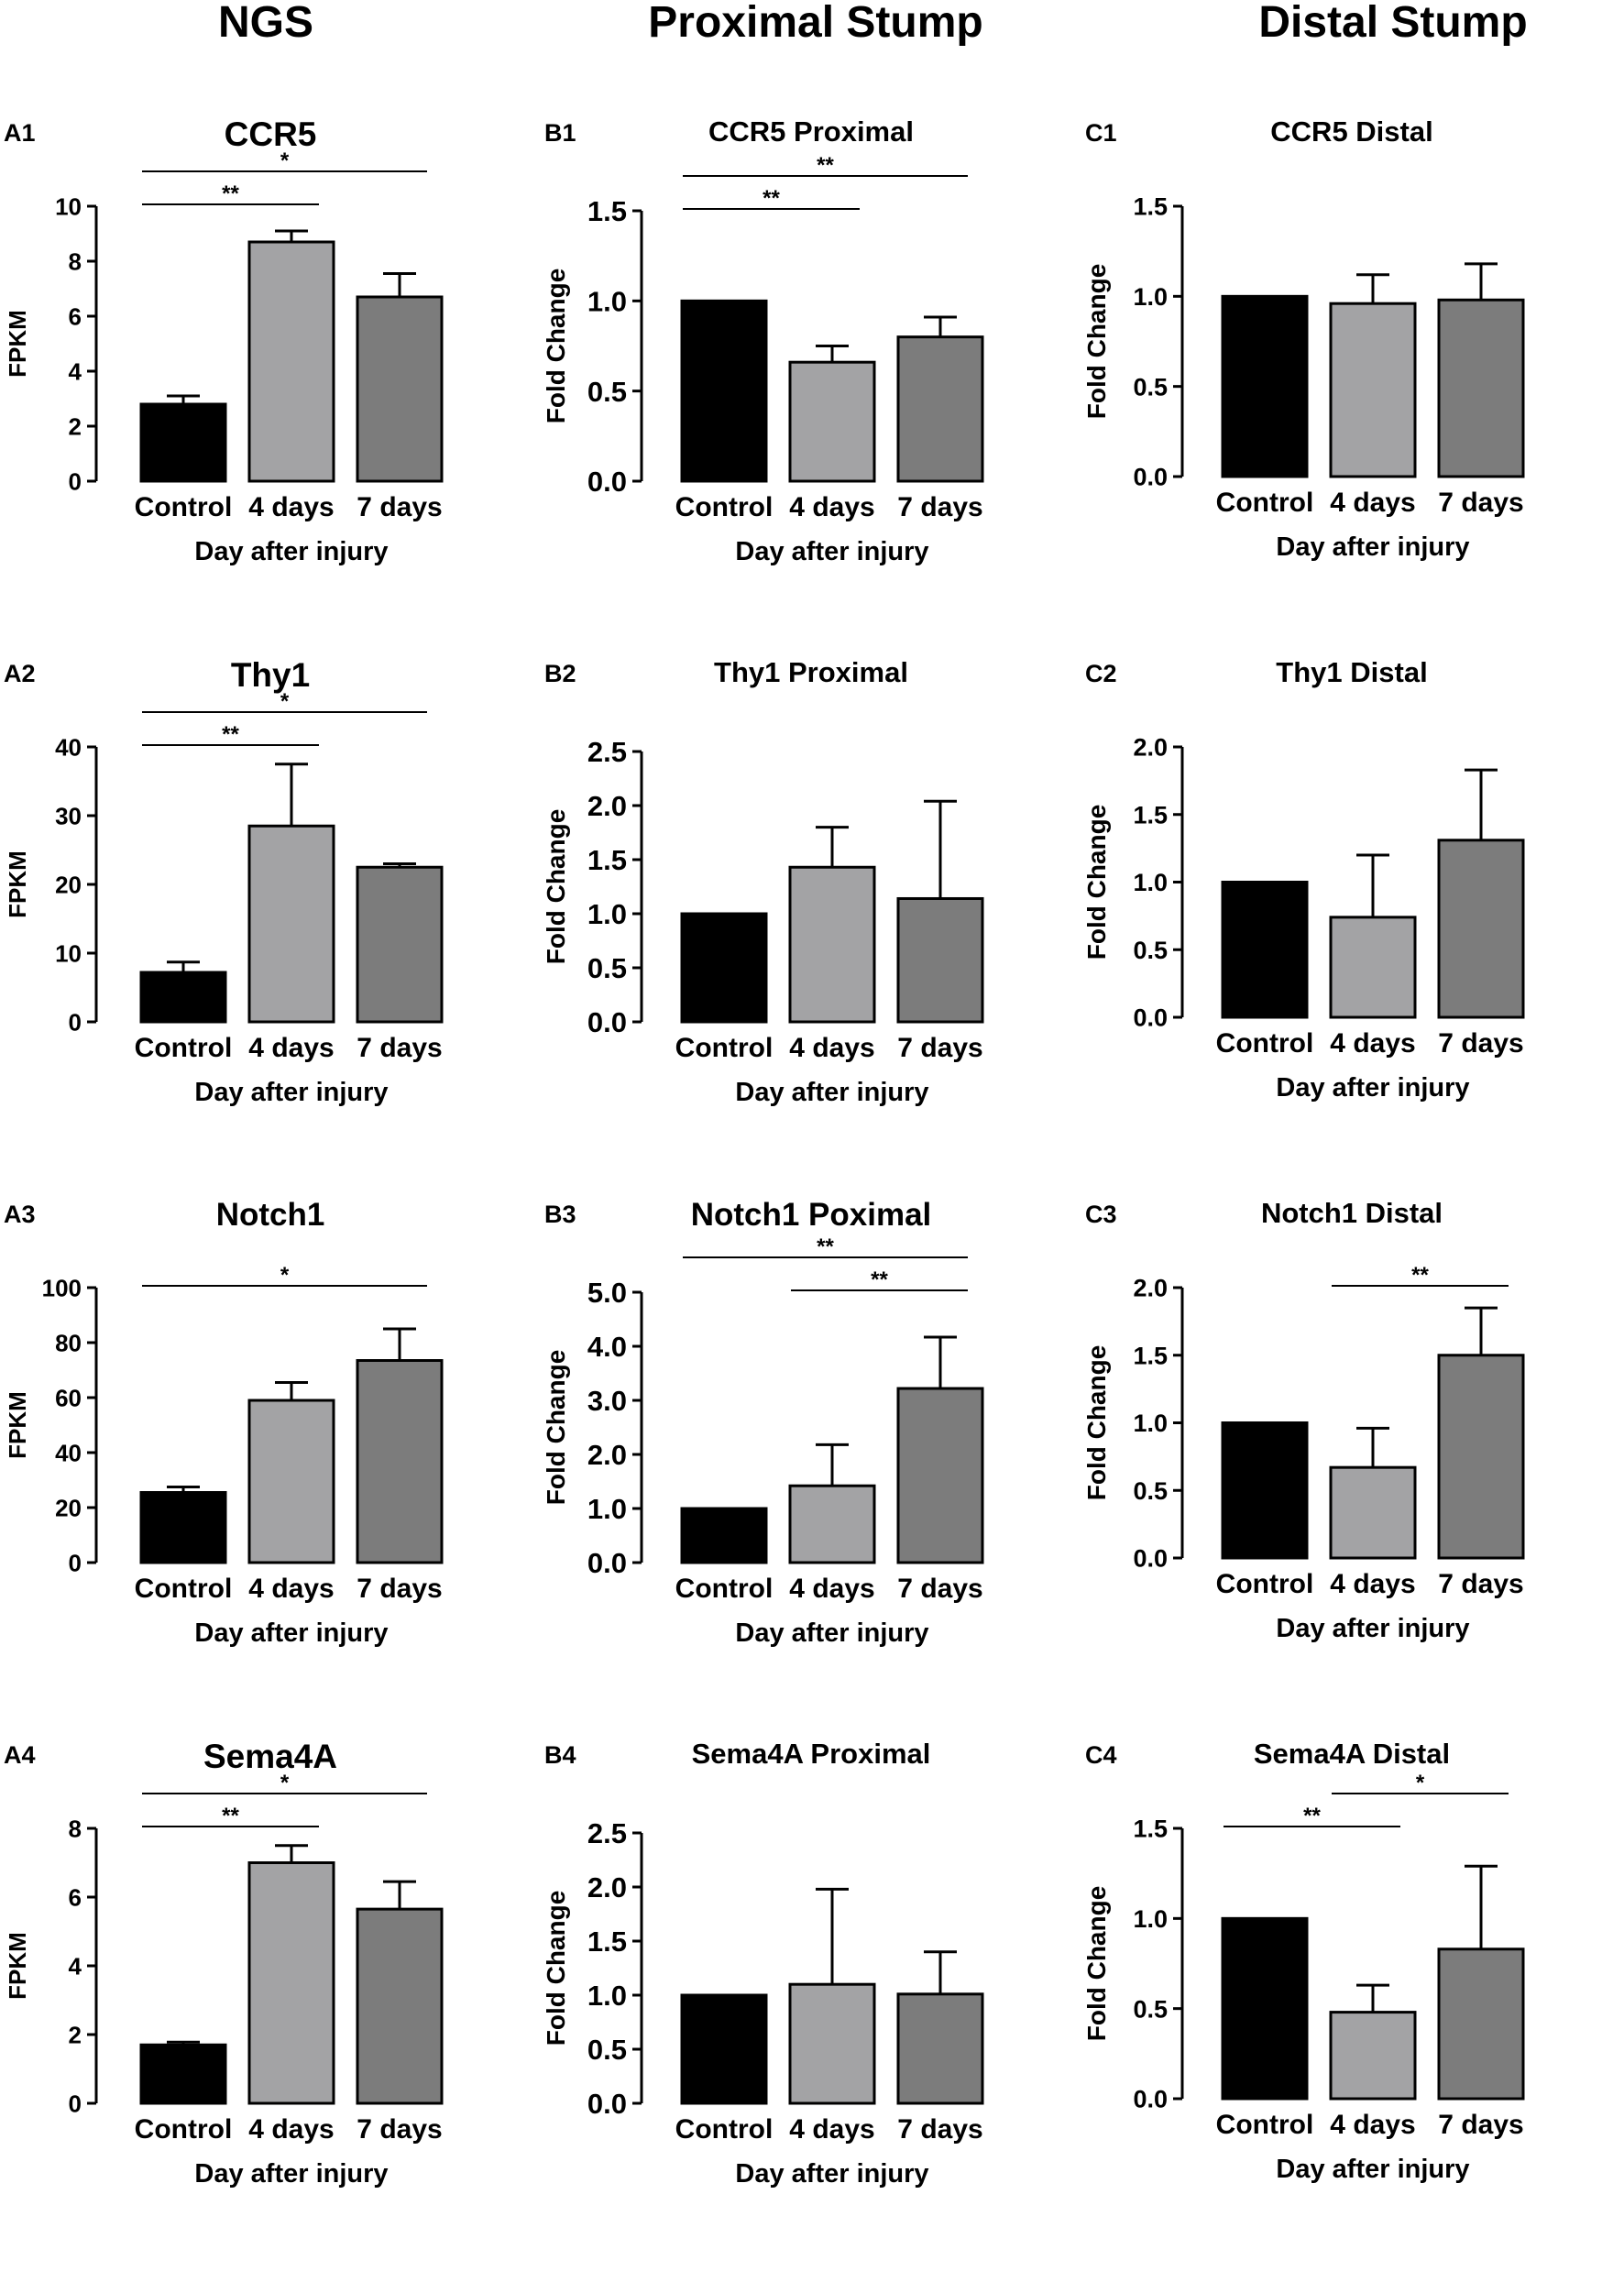 The width and height of the screenshot is (1624, 2282). Describe the element at coordinates (68, 885) in the screenshot. I see `y-tick-label: 20` at that location.